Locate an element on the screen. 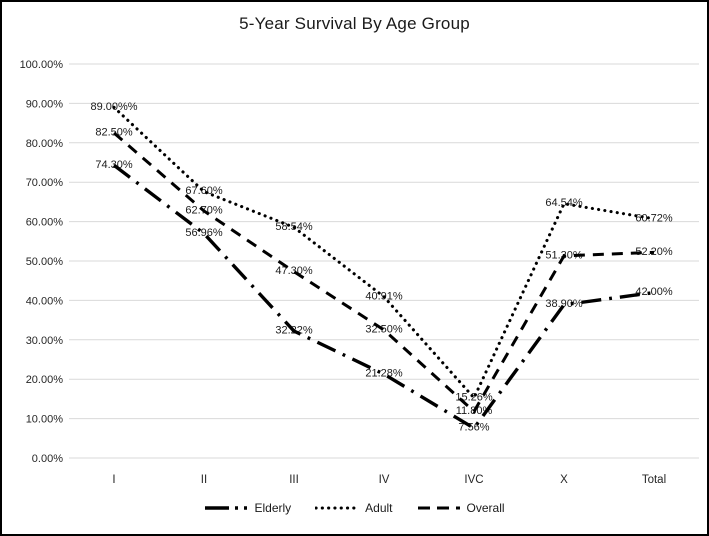  chart-title: 5-Year Survival By Age Group is located at coordinates (354, 23).